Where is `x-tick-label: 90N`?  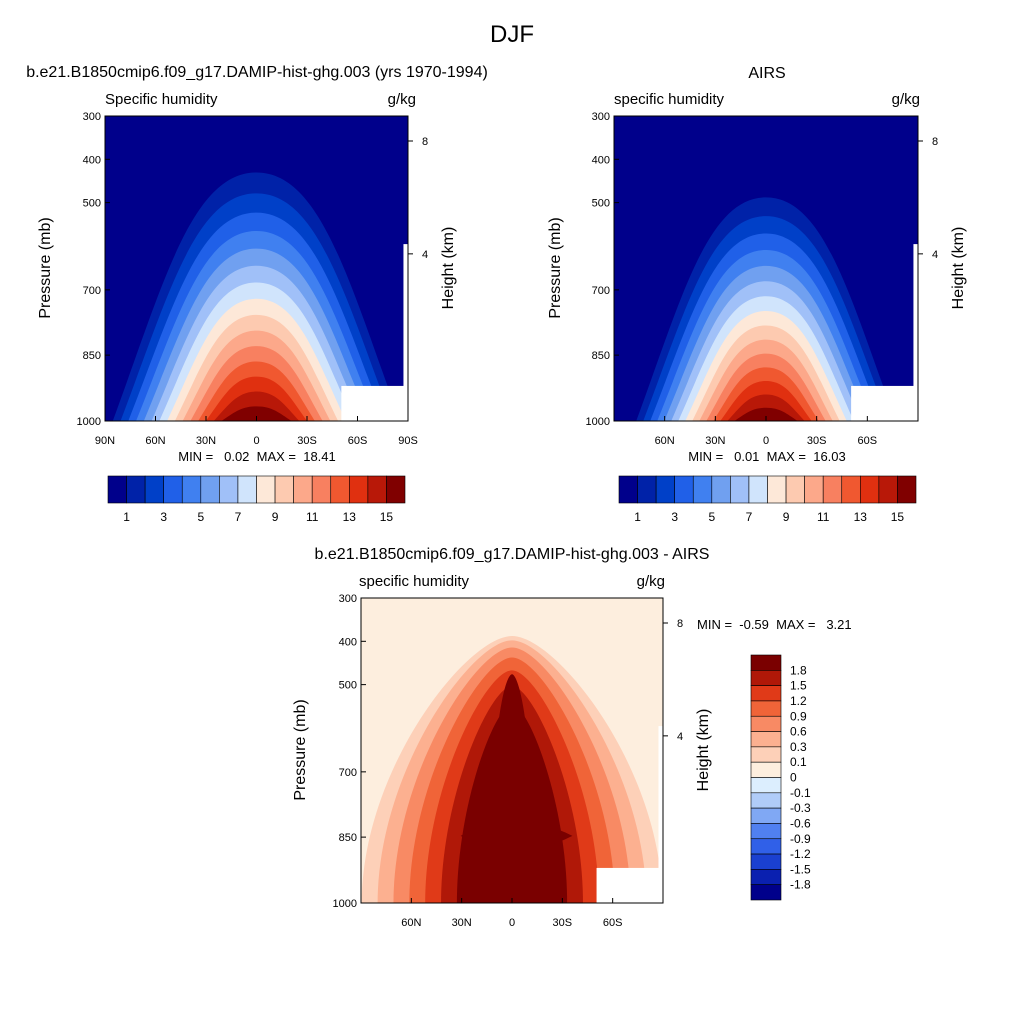 x-tick-label: 90N is located at coordinates (105, 441).